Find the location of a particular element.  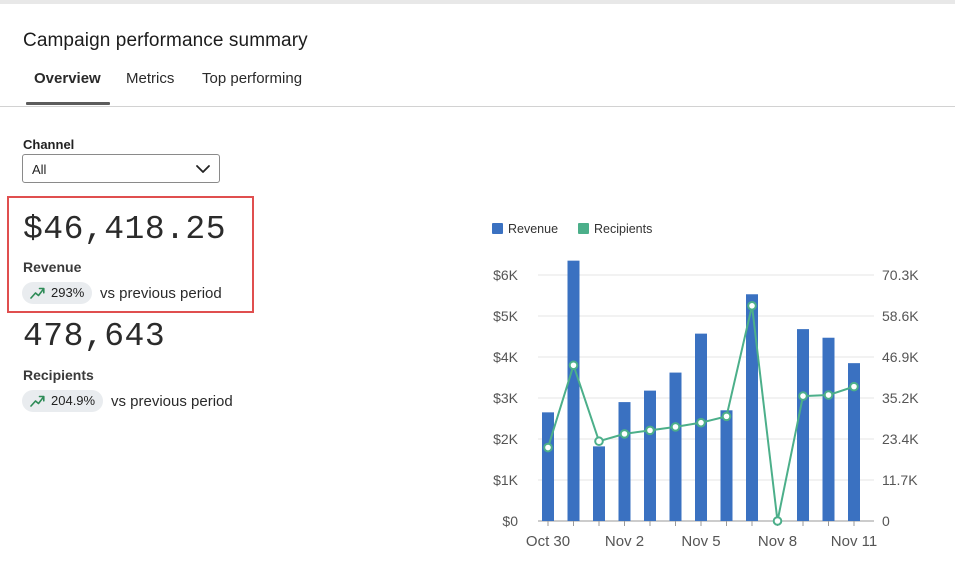

y-right-tick-label: 23.4K is located at coordinates (900, 439).